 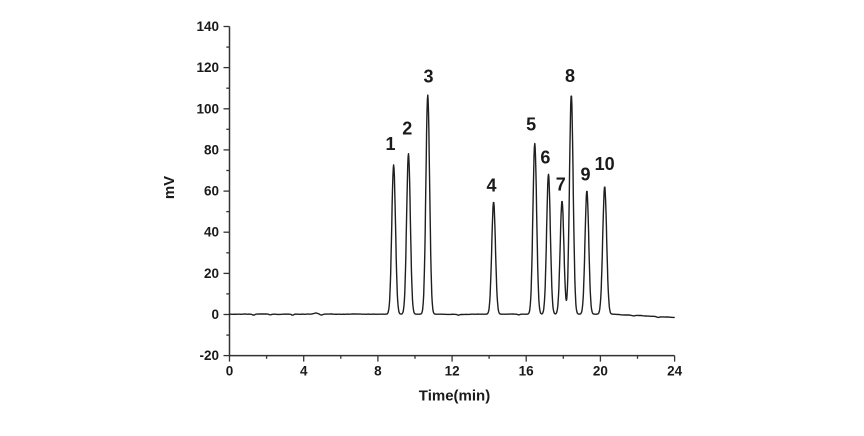 I want to click on svg-text: 12, so click(x=452, y=371).